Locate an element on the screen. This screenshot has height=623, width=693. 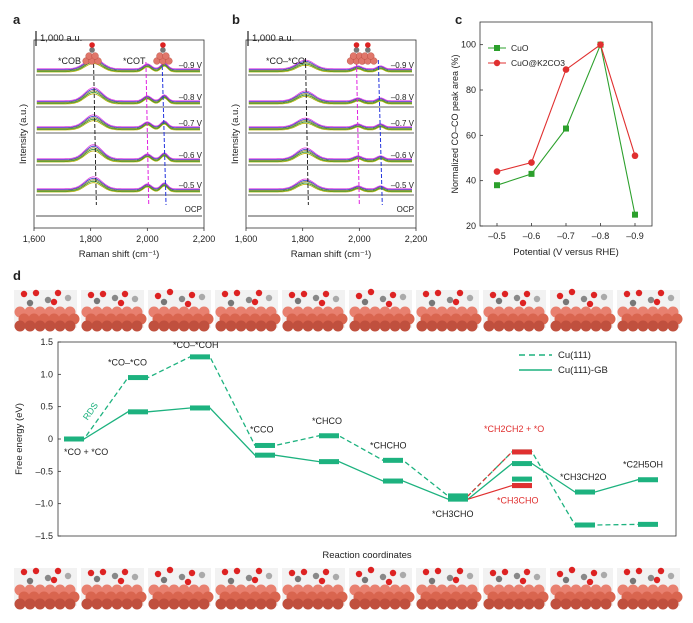
peak-label-cot: *COT is located at coordinates (134, 61).